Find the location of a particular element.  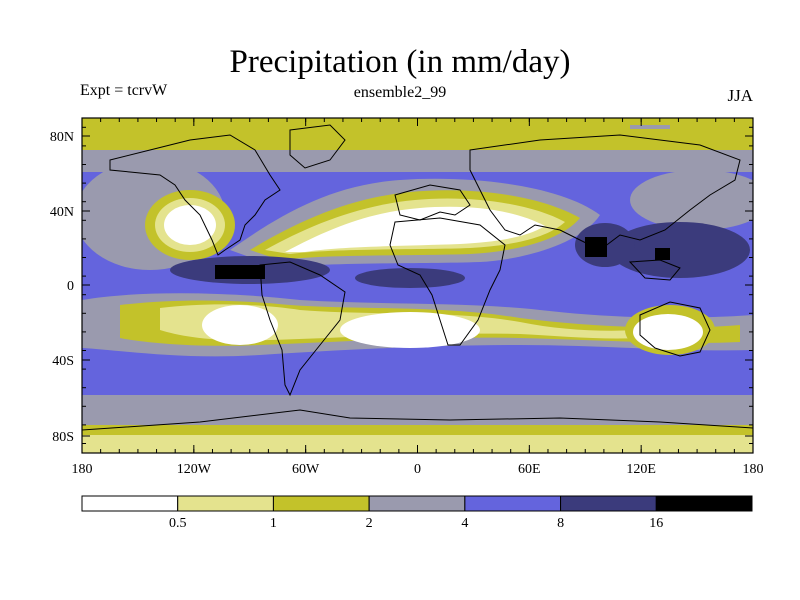

experiment-label: Expt = tcrvW is located at coordinates (124, 90).